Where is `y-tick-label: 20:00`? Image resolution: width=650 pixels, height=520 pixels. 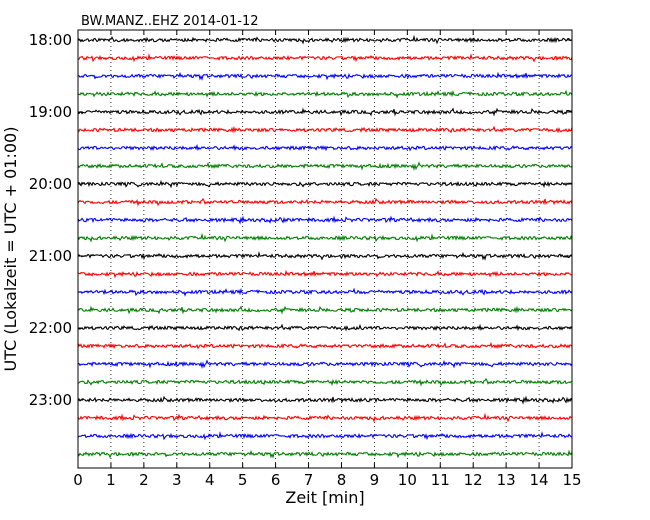 y-tick-label: 20:00 is located at coordinates (50, 184).